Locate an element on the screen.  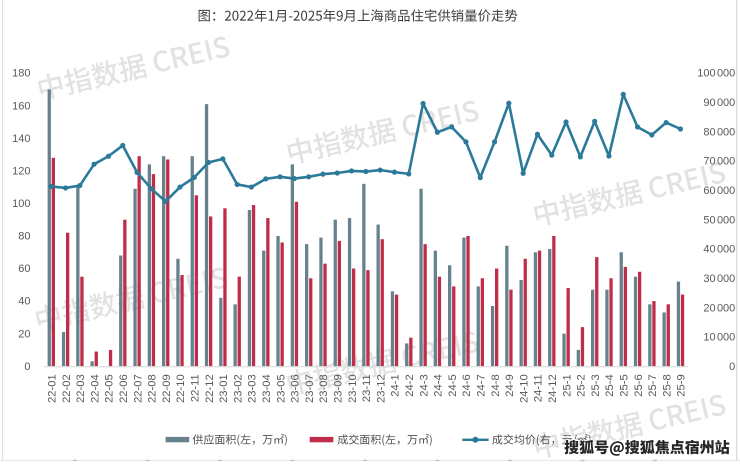
svg-text: 25-6 is located at coordinates (639, 385).